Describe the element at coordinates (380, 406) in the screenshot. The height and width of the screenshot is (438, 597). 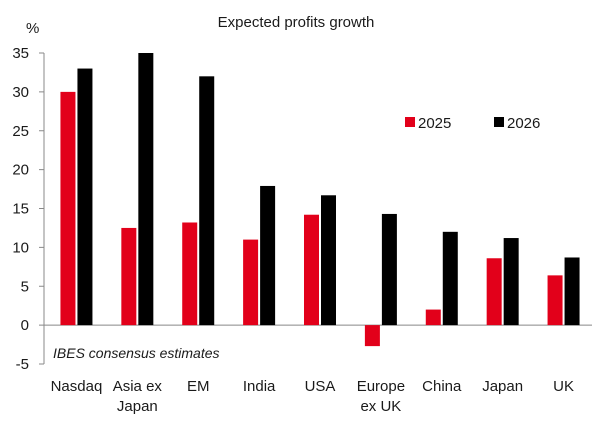
I see `x-tick-label: ex UK` at that location.